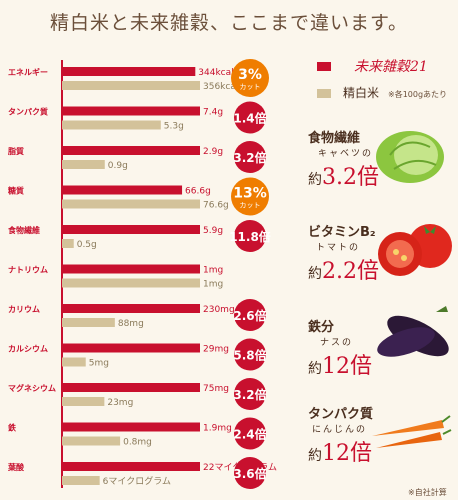  What do you see at coordinates (229, 23) in the screenshot?
I see `page-title: 精白米と未来雑穀、ここまで違います。` at bounding box center [229, 23].